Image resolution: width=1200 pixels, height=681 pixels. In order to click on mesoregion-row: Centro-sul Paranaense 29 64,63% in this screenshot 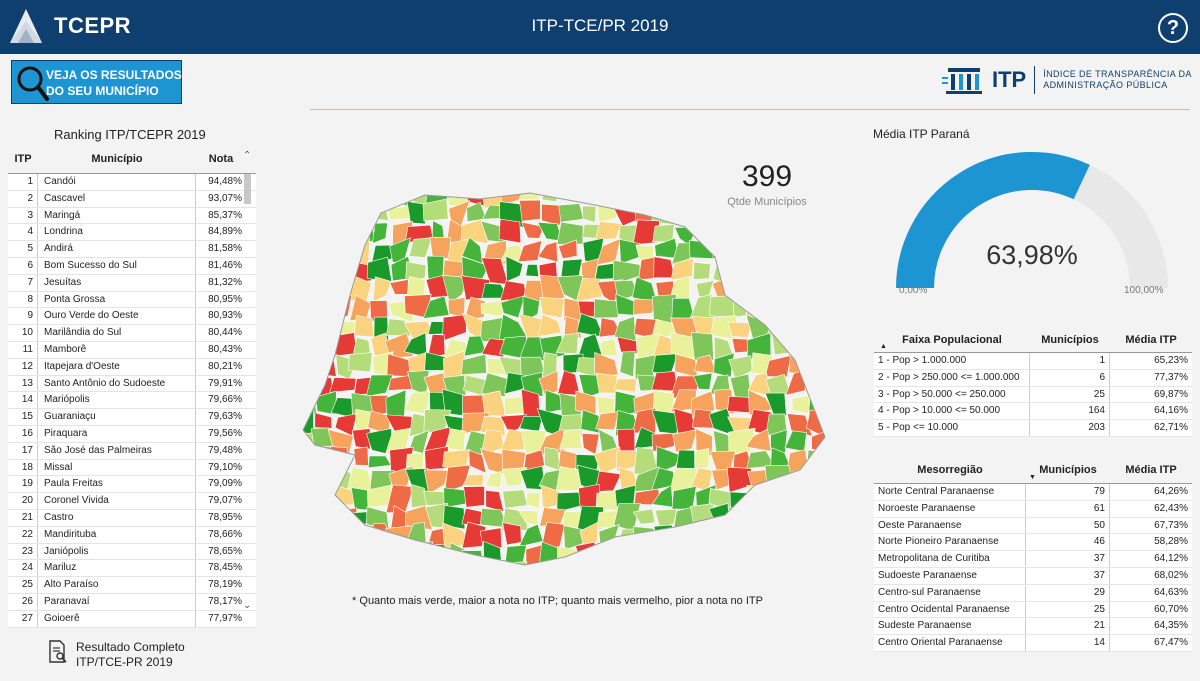, I will do `click(1033, 593)`.